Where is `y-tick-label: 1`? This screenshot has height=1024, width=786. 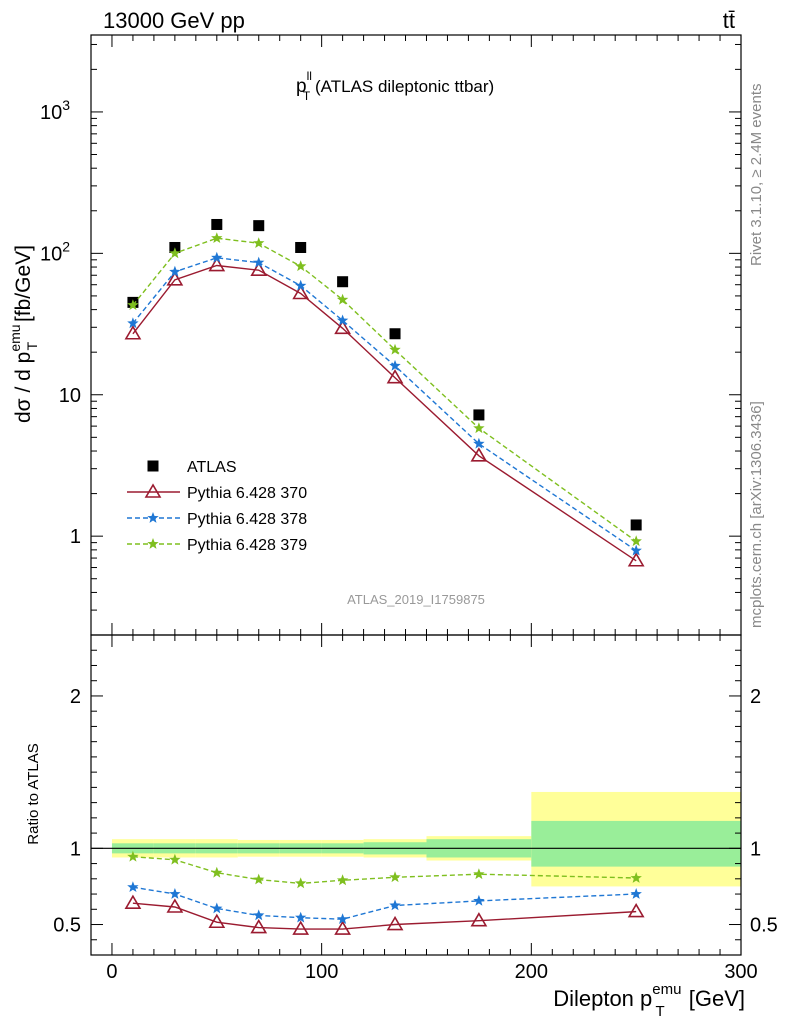
y-tick-label: 1 is located at coordinates (75, 537).